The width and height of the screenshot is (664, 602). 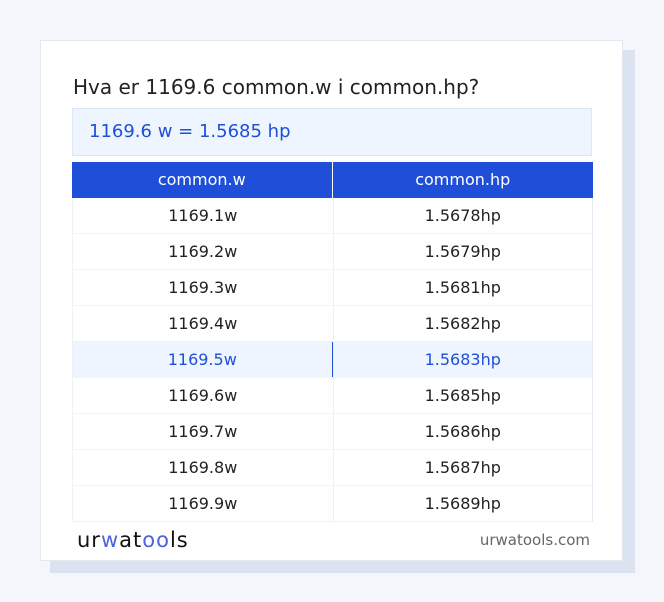 I want to click on table-cell: 1169.8w, so click(x=202, y=467).